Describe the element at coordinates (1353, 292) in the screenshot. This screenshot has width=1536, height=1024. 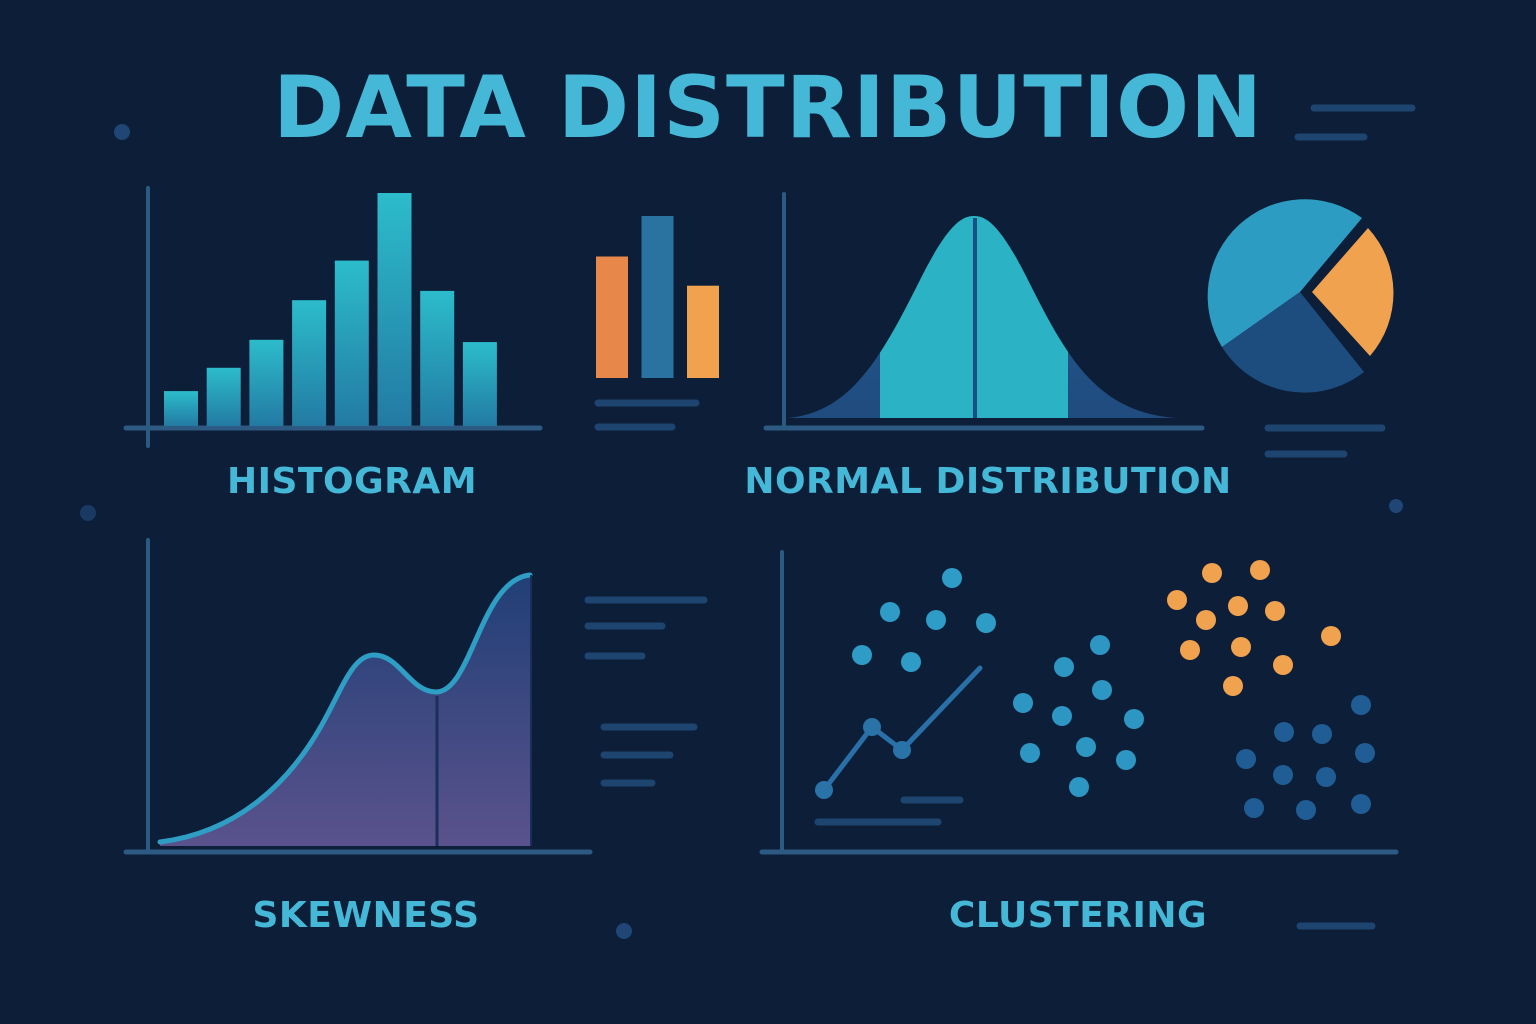
I see `pie-slice-orange` at that location.